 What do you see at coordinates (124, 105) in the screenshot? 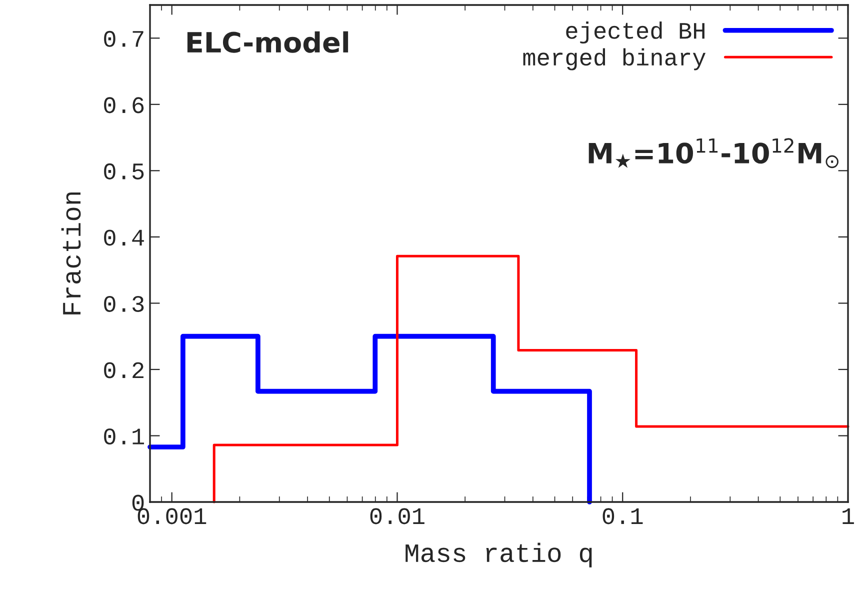
I see `y-tick-label: 0.6` at bounding box center [124, 105].